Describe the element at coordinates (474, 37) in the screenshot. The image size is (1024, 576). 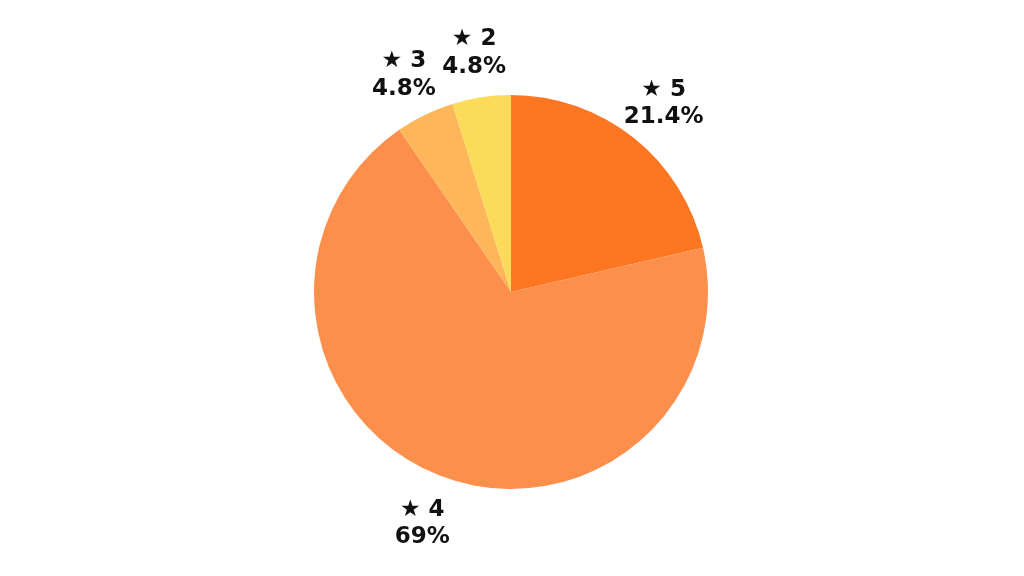
I see `slice-label: ★ 2` at that location.